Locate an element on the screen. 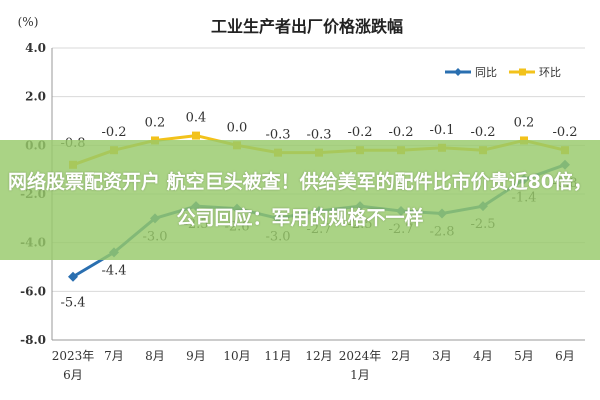 Image resolution: width=600 pixels, height=400 pixels. data-label: -4.4 is located at coordinates (113, 270).